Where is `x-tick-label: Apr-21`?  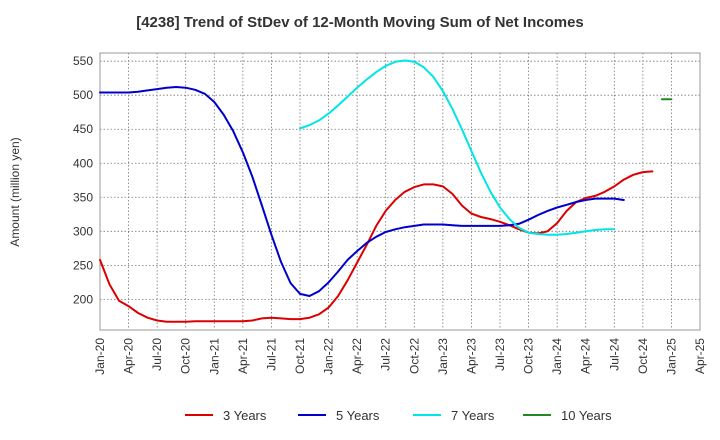 x-tick-label: Apr-21 is located at coordinates (243, 356).